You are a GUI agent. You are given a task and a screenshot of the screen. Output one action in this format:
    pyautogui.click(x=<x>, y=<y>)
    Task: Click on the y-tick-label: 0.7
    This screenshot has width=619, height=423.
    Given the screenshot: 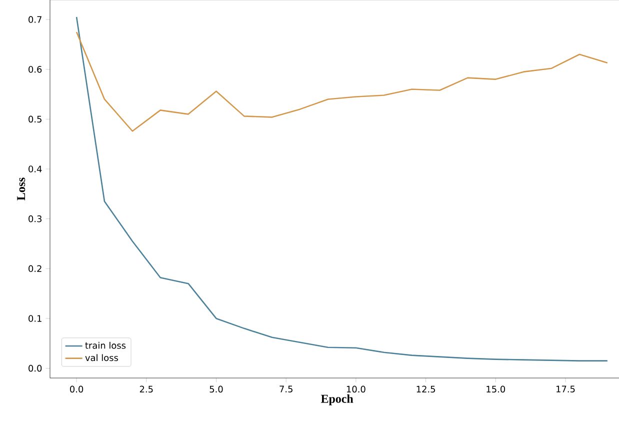 What is the action you would take?
    pyautogui.click(x=35, y=19)
    